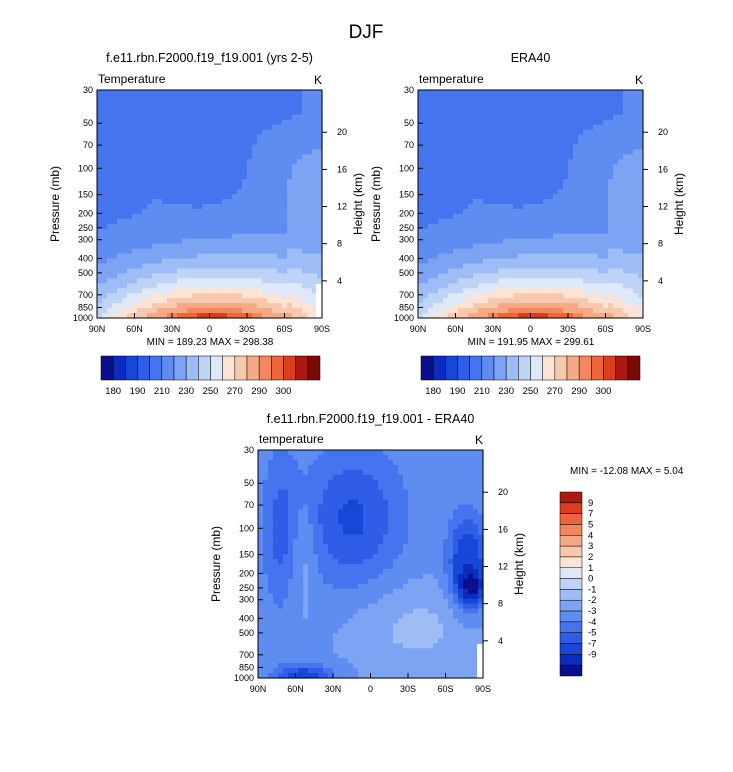 The height and width of the screenshot is (772, 733). Describe the element at coordinates (439, 368) in the screenshot. I see `colorbar-swatch` at that location.